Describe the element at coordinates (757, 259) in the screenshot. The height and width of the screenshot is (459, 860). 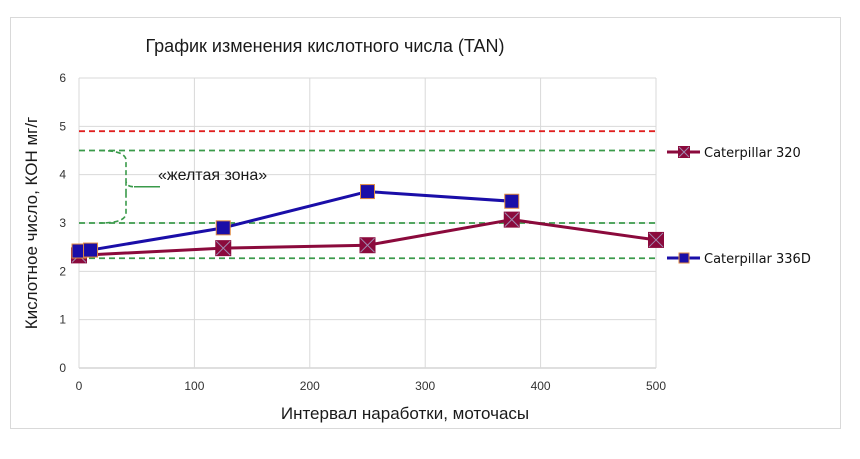
I see `legend-label: Caterpillar 336D` at that location.